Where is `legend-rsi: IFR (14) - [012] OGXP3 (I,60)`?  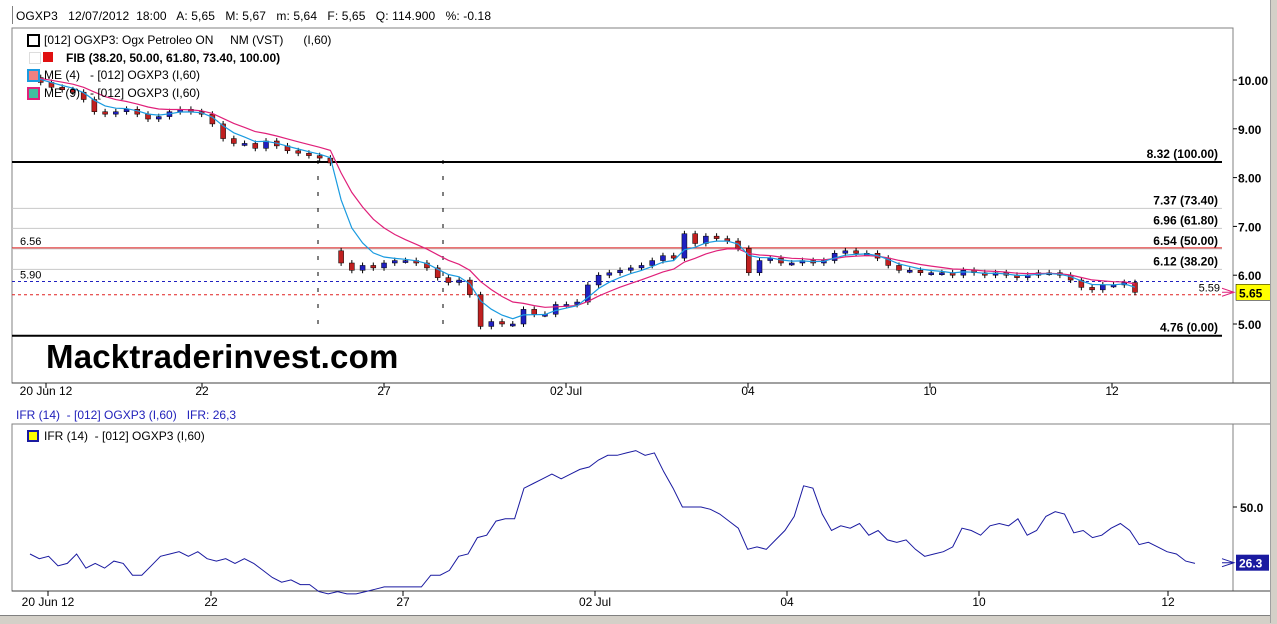 legend-rsi: IFR (14) - [012] OGXP3 (I,60) is located at coordinates (124, 436).